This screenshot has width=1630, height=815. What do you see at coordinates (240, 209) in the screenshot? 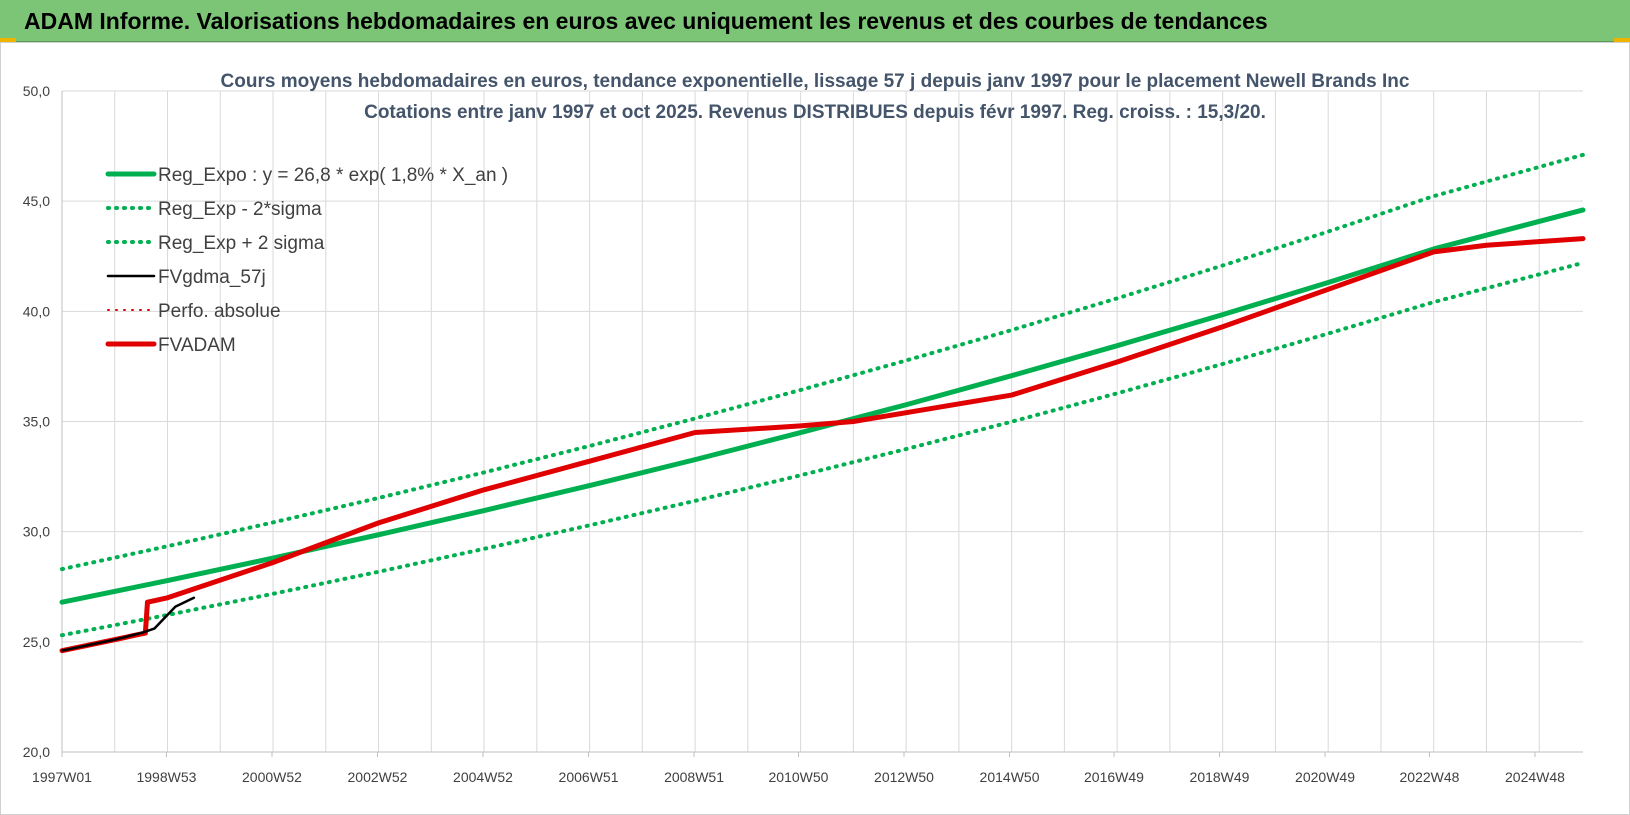
I see `legend-label-1: Reg_Exp - 2*sigma` at bounding box center [240, 209].